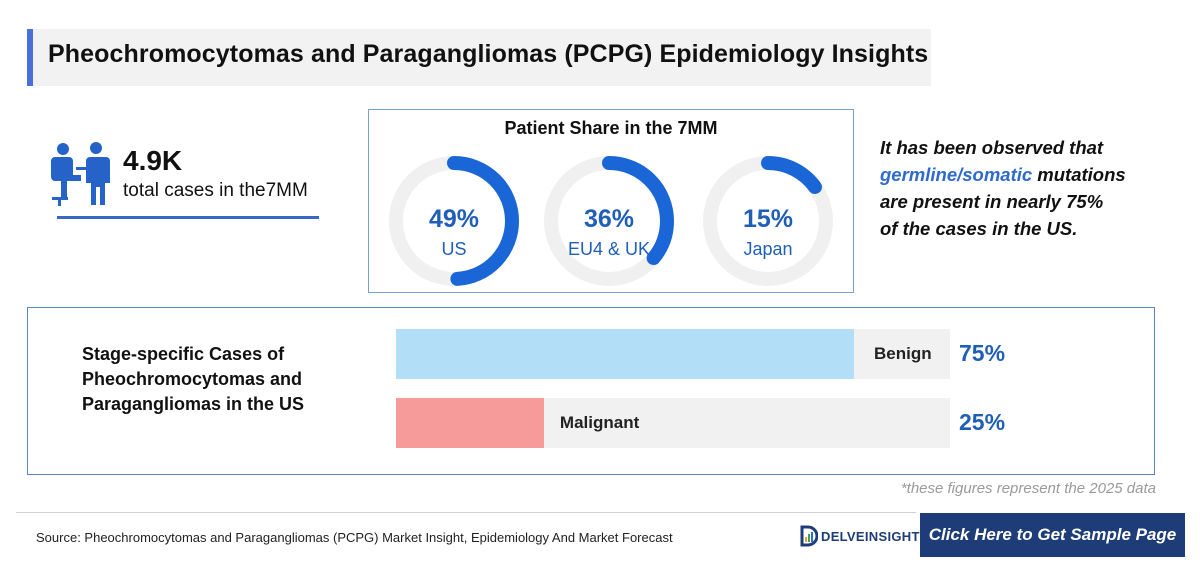  I want to click on bar-value-label: 75%, so click(982, 353).